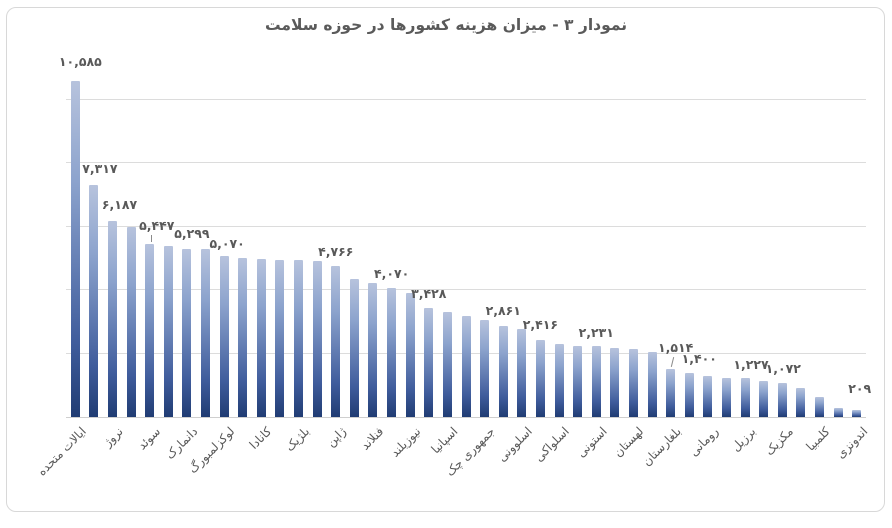 Image resolution: width=892 pixels, height=528 pixels. Describe the element at coordinates (783, 369) in the screenshot. I see `bar-value-label: ۱,۰۷۲` at that location.